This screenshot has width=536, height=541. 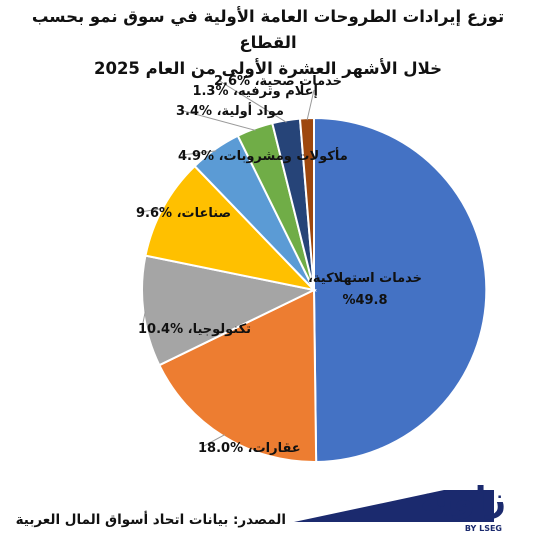 What do you see at coordinates (249, 448) in the screenshot?
I see `slice-label-1: عقارات، %18.0` at bounding box center [249, 448].